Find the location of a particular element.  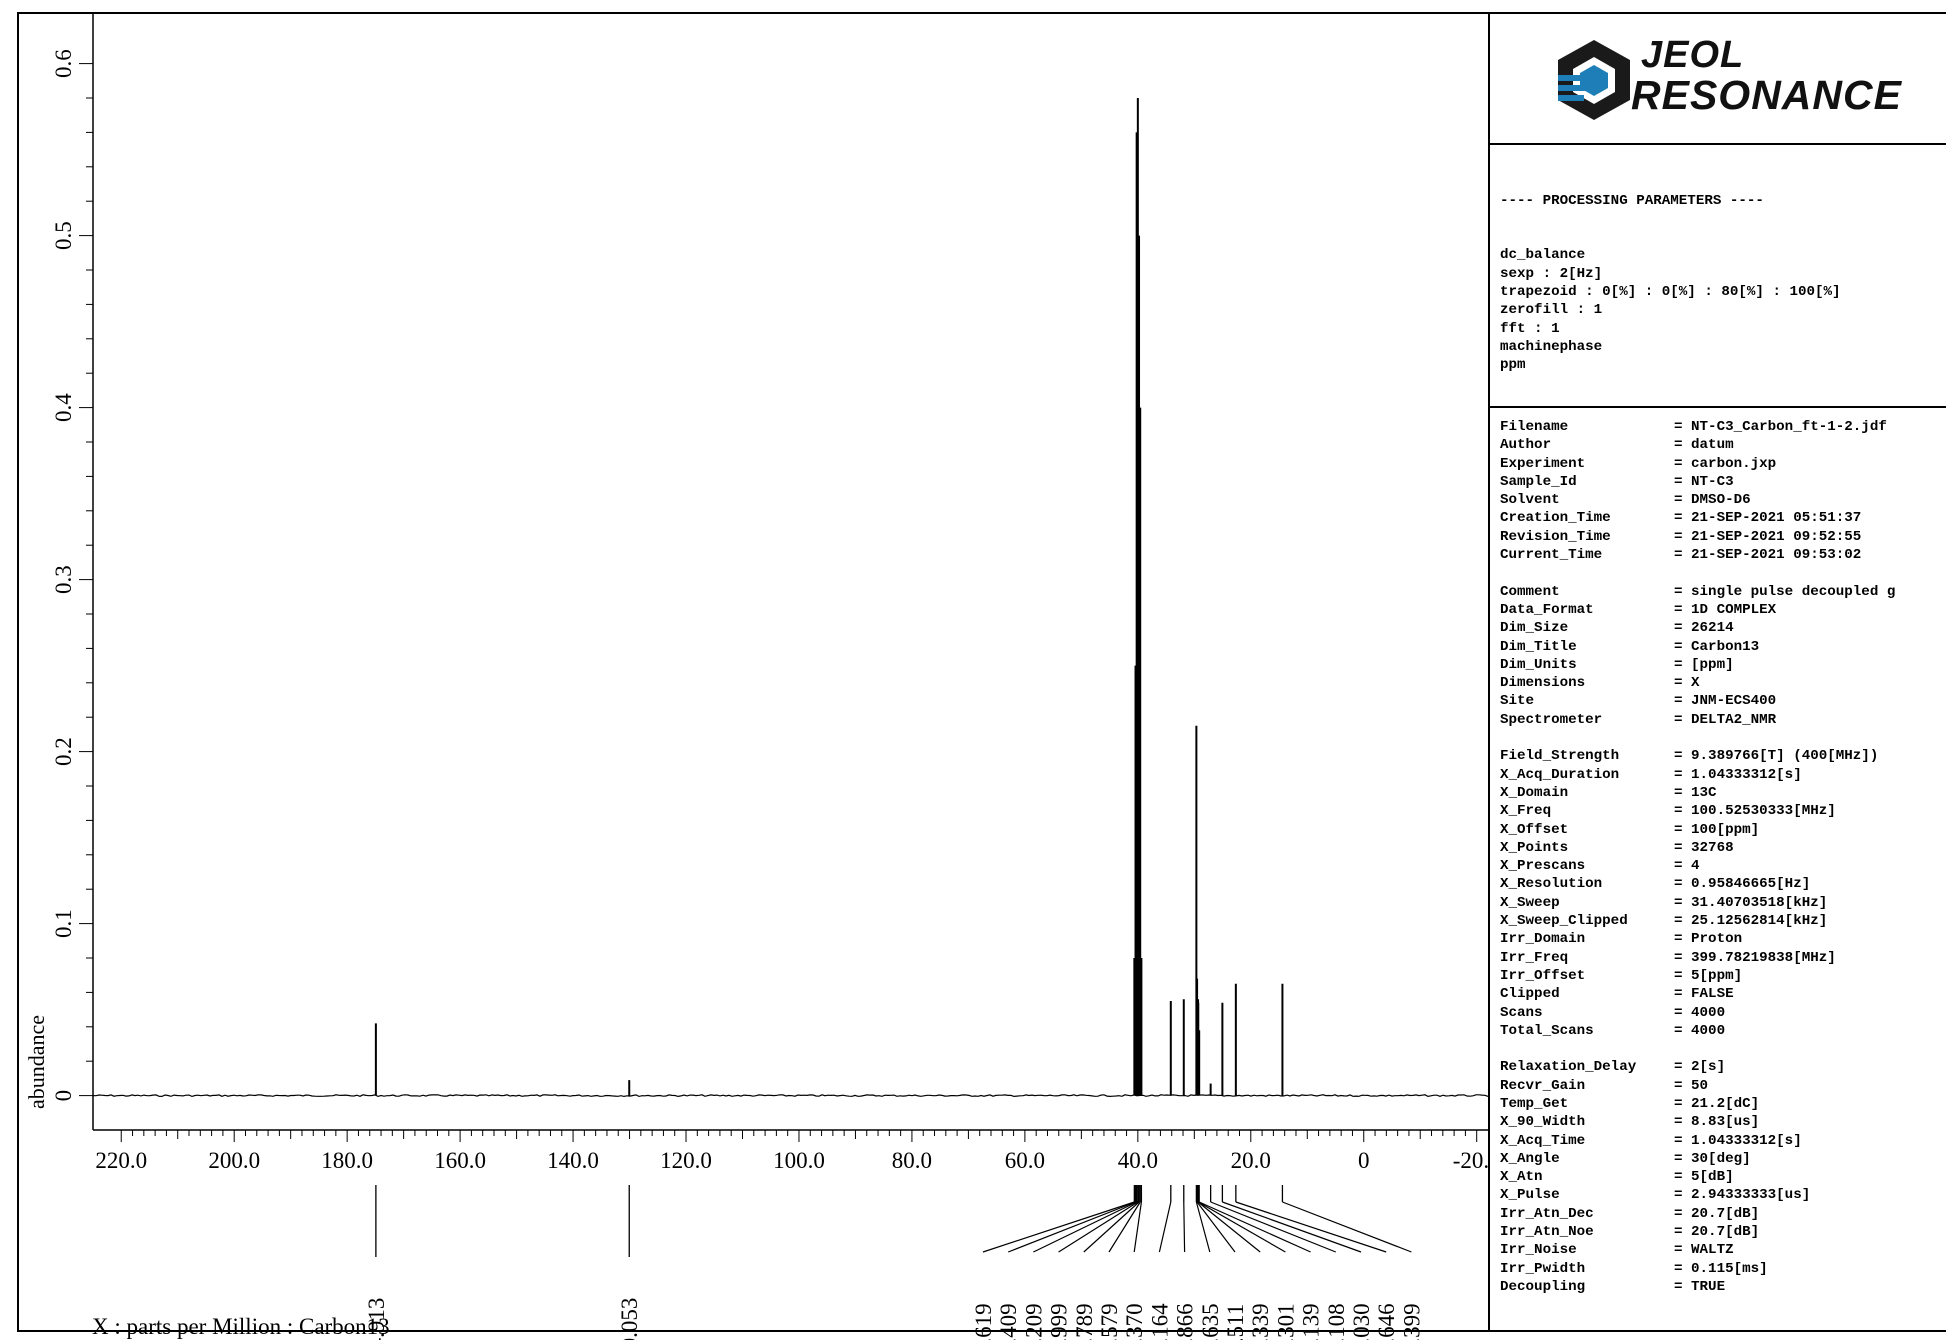

parameter-value: = 25.12562814[kHz] is located at coordinates (1751, 921).